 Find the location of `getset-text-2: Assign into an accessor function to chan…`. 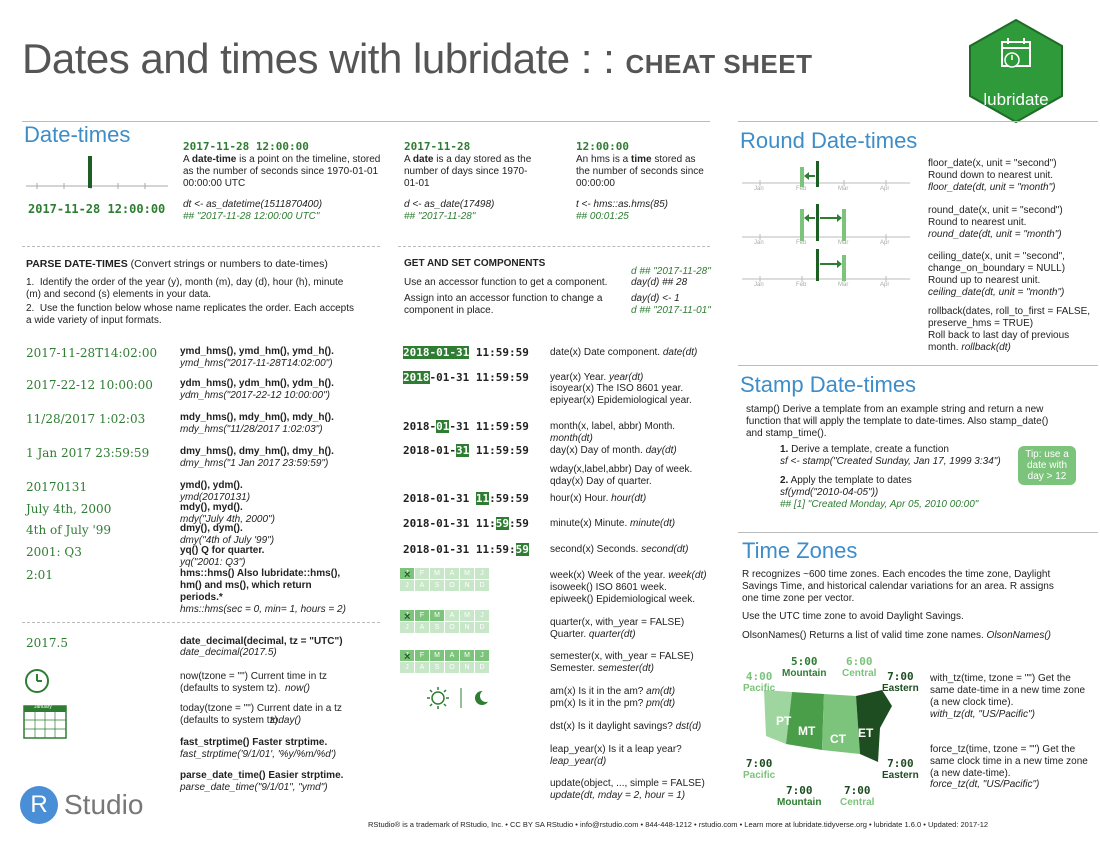

getset-text-2: Assign into an accessor function to chan… is located at coordinates (503, 304).